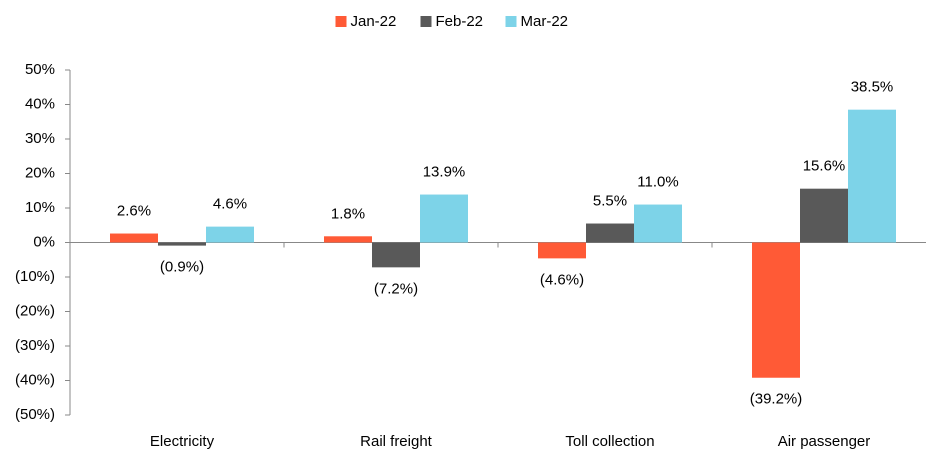  Describe the element at coordinates (35, 276) in the screenshot. I see `y-tick-label: (10%)` at that location.